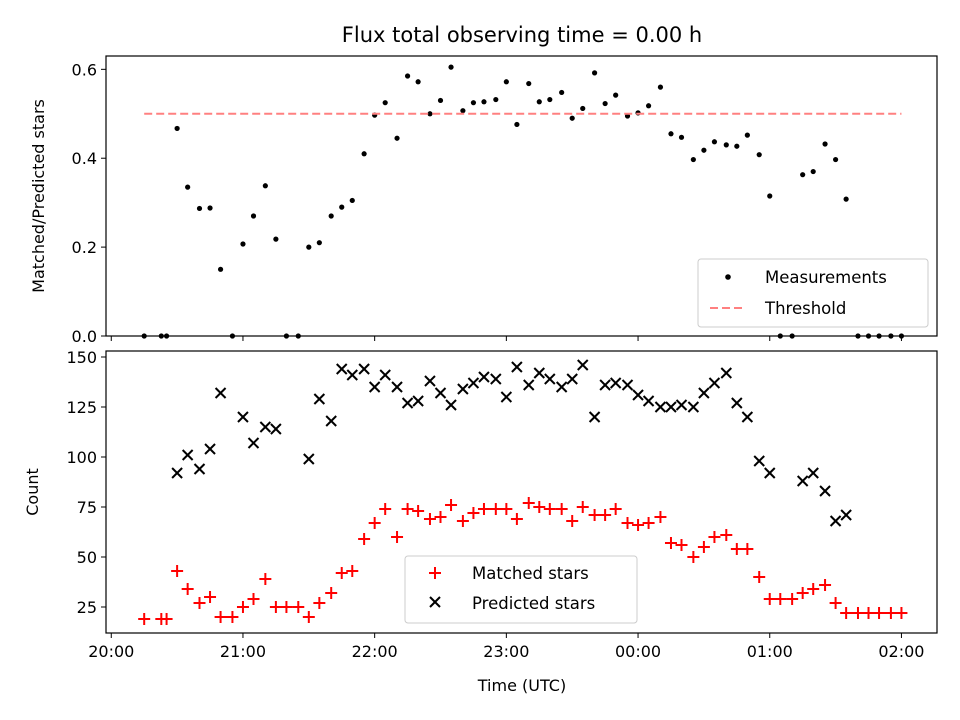 This screenshot has width=960, height=720. What do you see at coordinates (435, 602) in the screenshot?
I see `predicted-legend-marker` at bounding box center [435, 602].